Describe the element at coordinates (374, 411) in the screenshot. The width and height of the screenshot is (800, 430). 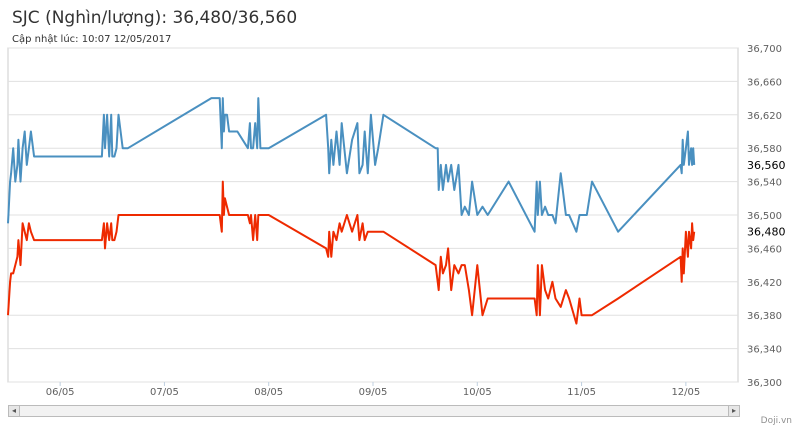
I see `chart-scrollbar: ◂ ▸` at that location.